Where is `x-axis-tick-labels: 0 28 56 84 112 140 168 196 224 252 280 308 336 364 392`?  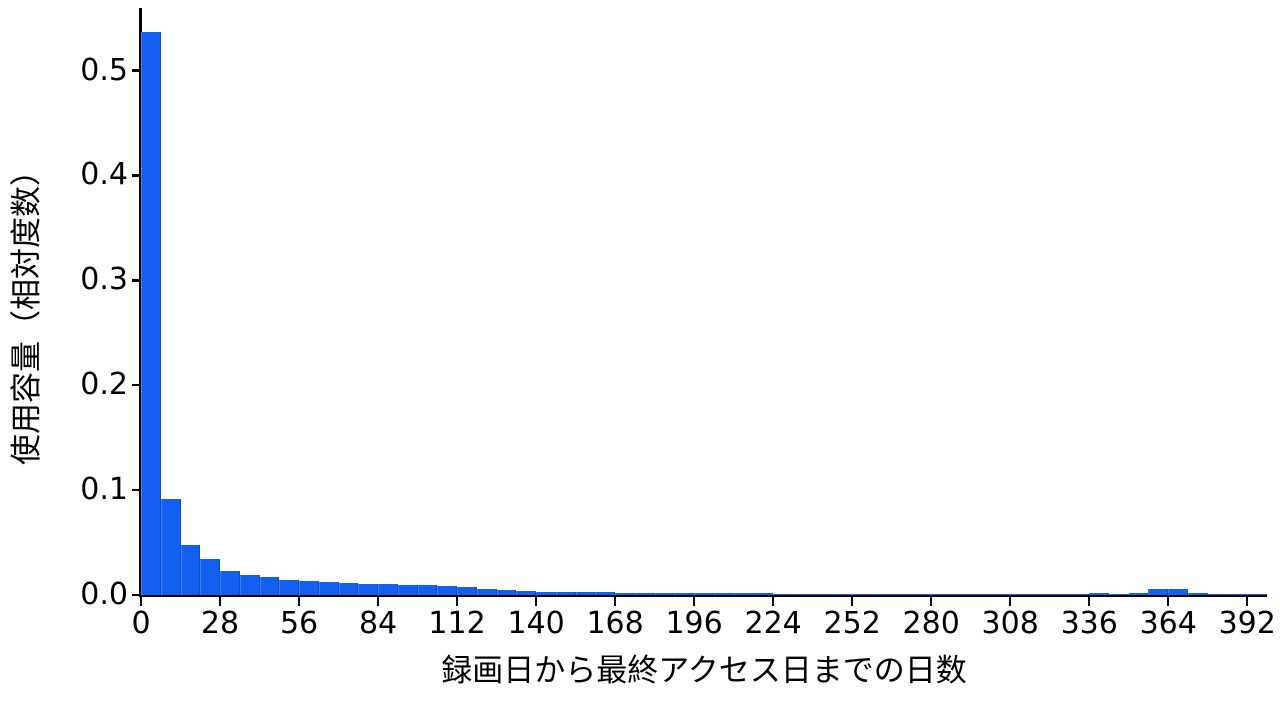
x-axis-tick-labels: 0 28 56 84 112 140 168 196 224 252 280 308 336 364 392 is located at coordinates (640, 628).